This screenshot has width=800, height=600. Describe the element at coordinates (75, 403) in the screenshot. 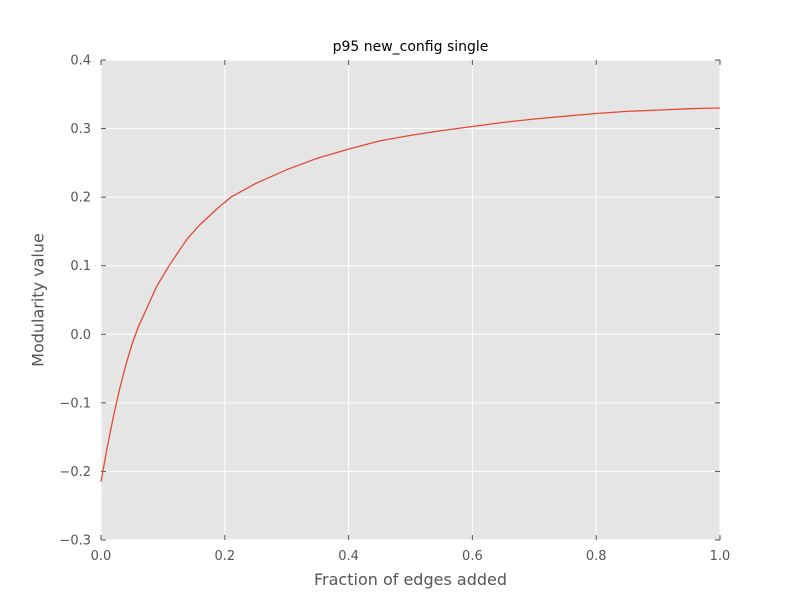

I see `y-tick-label: −0.1` at that location.